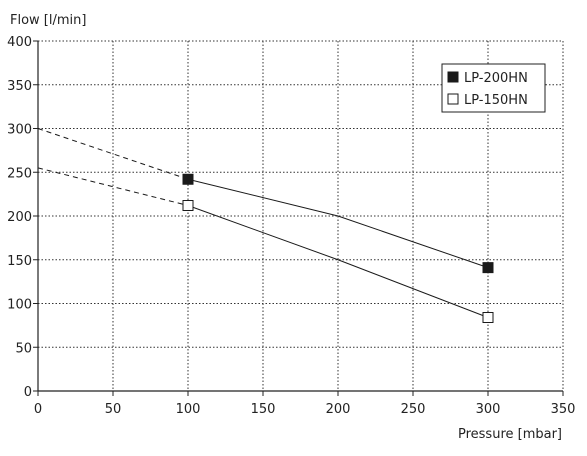  What do you see at coordinates (19, 261) in the screenshot?
I see `y-tick-label: 150` at bounding box center [19, 261].